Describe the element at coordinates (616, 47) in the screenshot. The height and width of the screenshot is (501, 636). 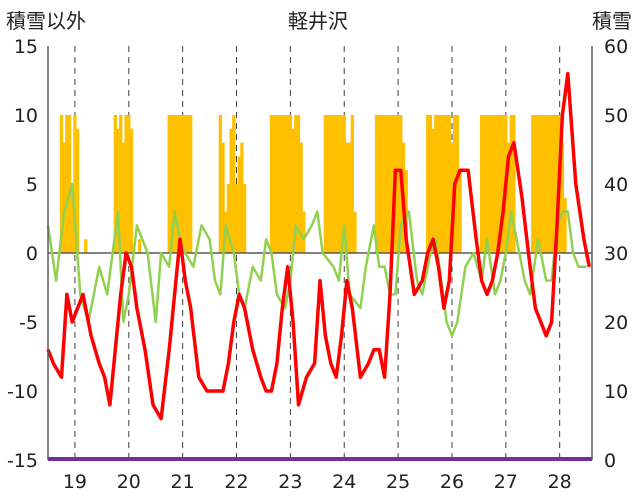
I see `right-tick-label: 60` at that location.